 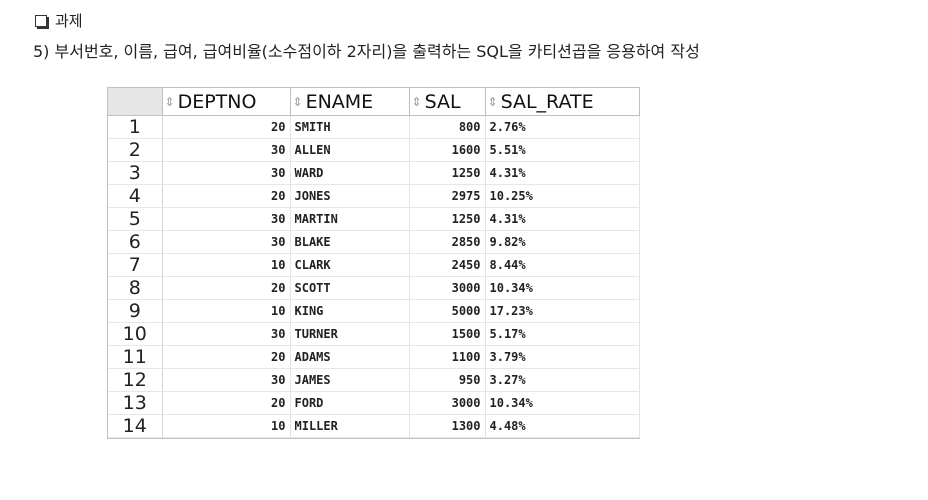 I want to click on assignment-title: 과제, so click(x=69, y=21).